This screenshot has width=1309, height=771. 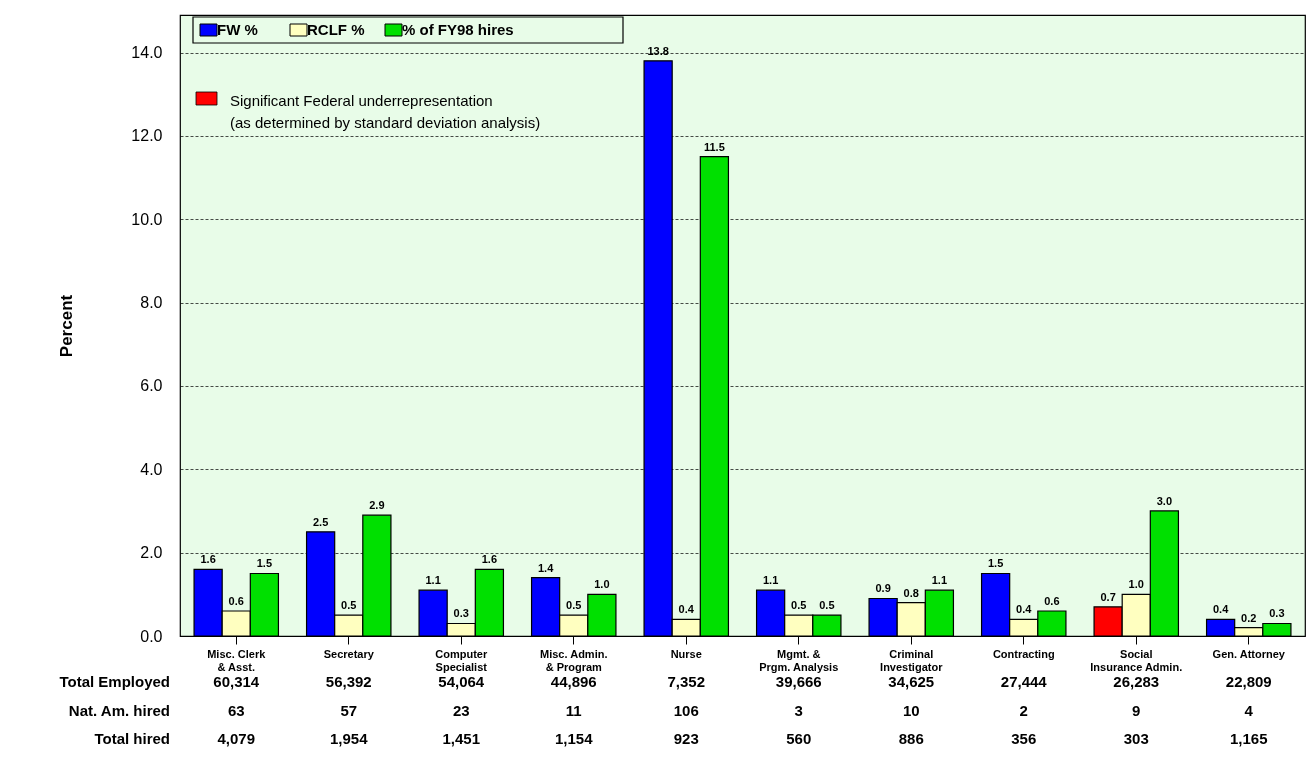 What do you see at coordinates (461, 738) in the screenshot?
I see `text: 1,451` at bounding box center [461, 738].